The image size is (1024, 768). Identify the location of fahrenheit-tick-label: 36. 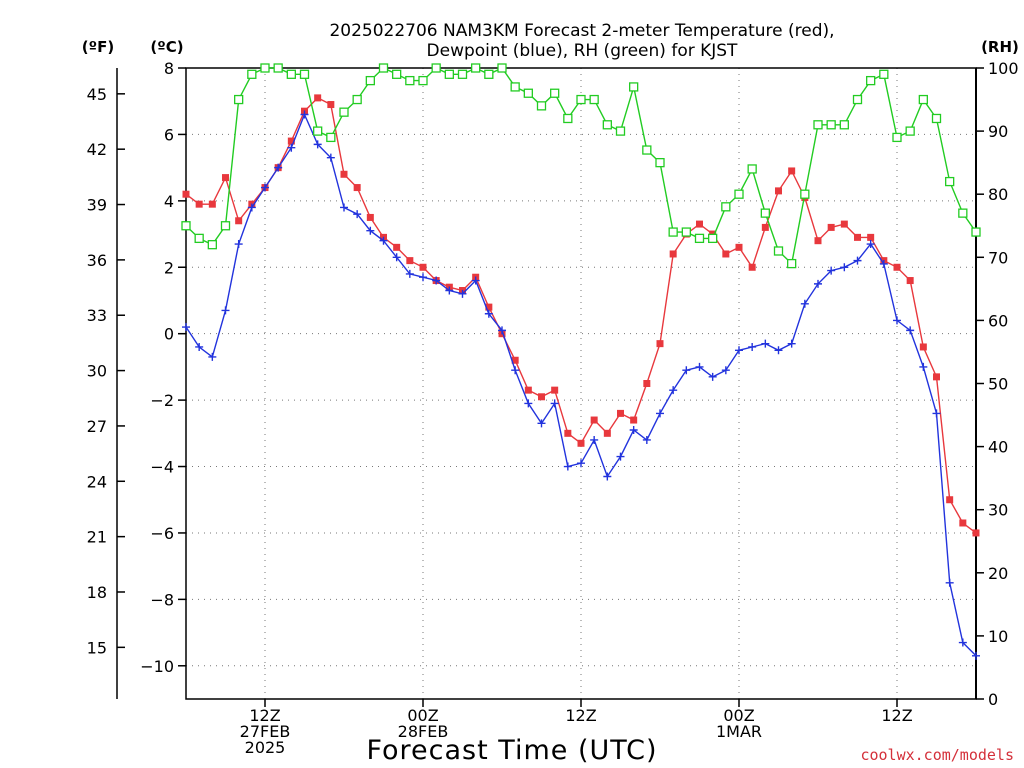
(97, 260).